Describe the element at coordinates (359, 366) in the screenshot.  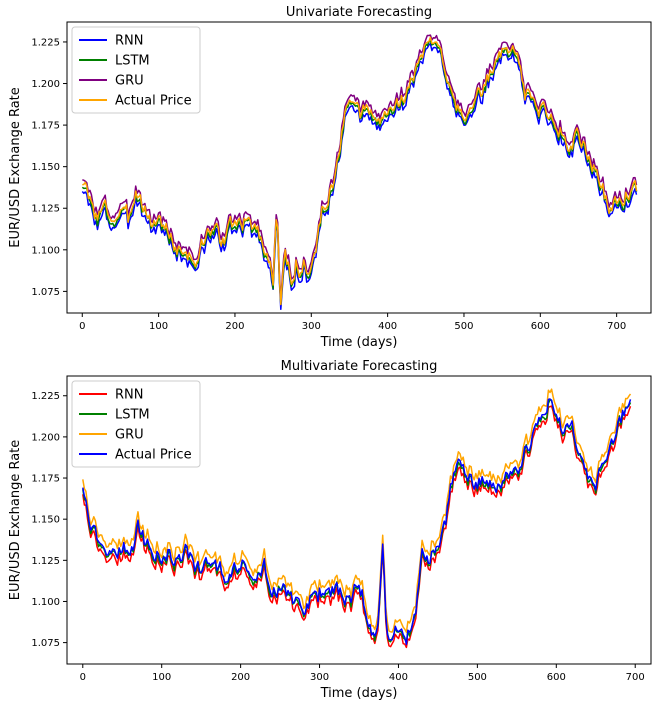
I see `chart-title: Multivariate Forecasting` at that location.